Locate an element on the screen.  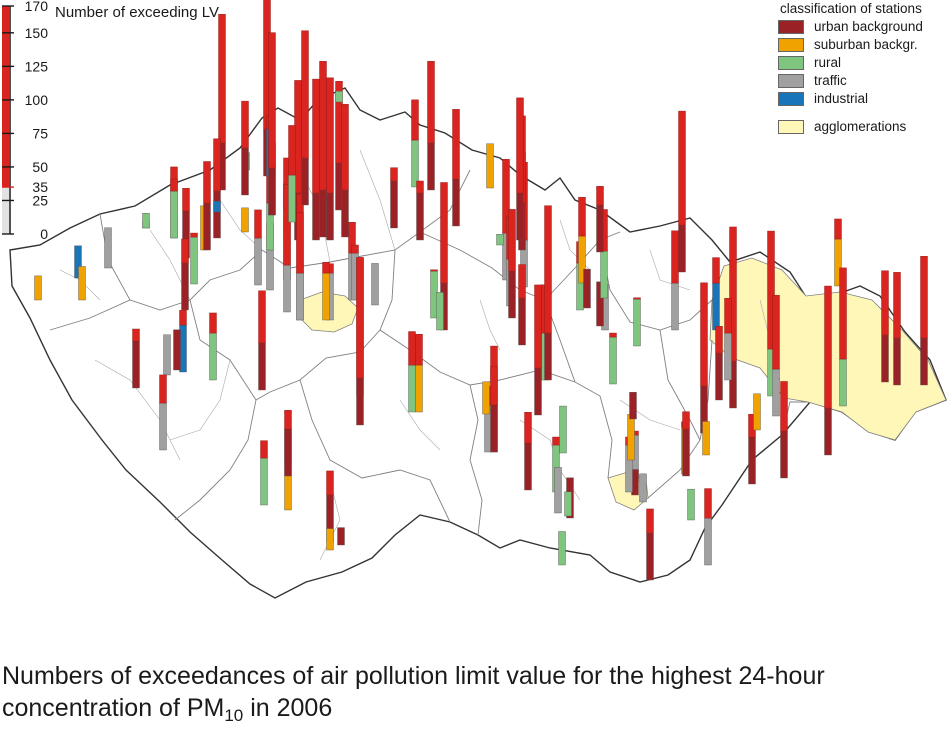
legend-item-industrial: industrial is located at coordinates (864, 99).